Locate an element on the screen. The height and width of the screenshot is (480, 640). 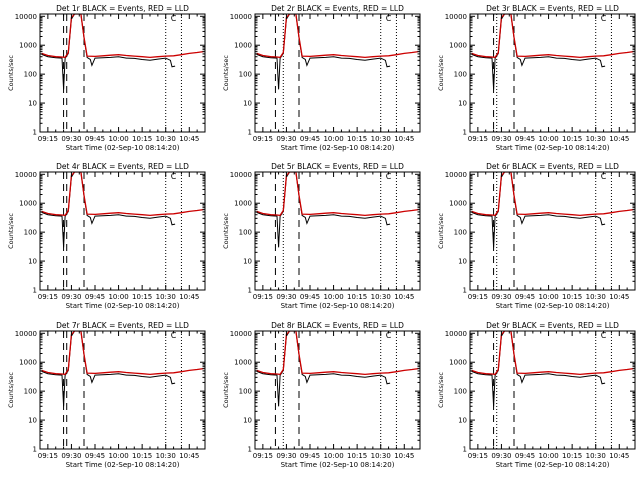
panel-title: Det 4r BLACK = Events, RED = LLD is located at coordinates (122, 166).